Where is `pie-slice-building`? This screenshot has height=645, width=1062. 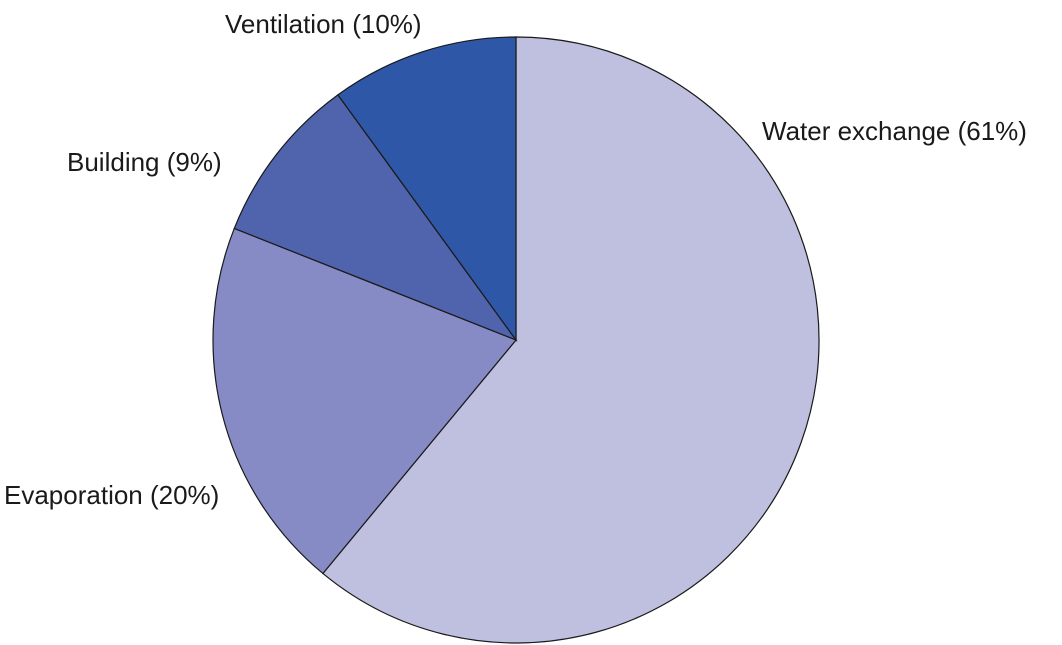 pie-slice-building is located at coordinates (375, 218).